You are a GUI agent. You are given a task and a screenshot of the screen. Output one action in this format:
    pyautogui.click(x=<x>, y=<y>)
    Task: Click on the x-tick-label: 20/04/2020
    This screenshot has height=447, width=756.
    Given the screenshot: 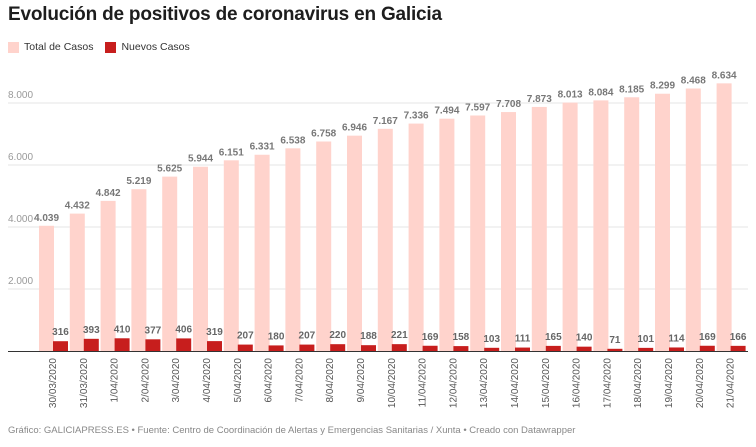 What is the action you would take?
    pyautogui.click(x=700, y=383)
    